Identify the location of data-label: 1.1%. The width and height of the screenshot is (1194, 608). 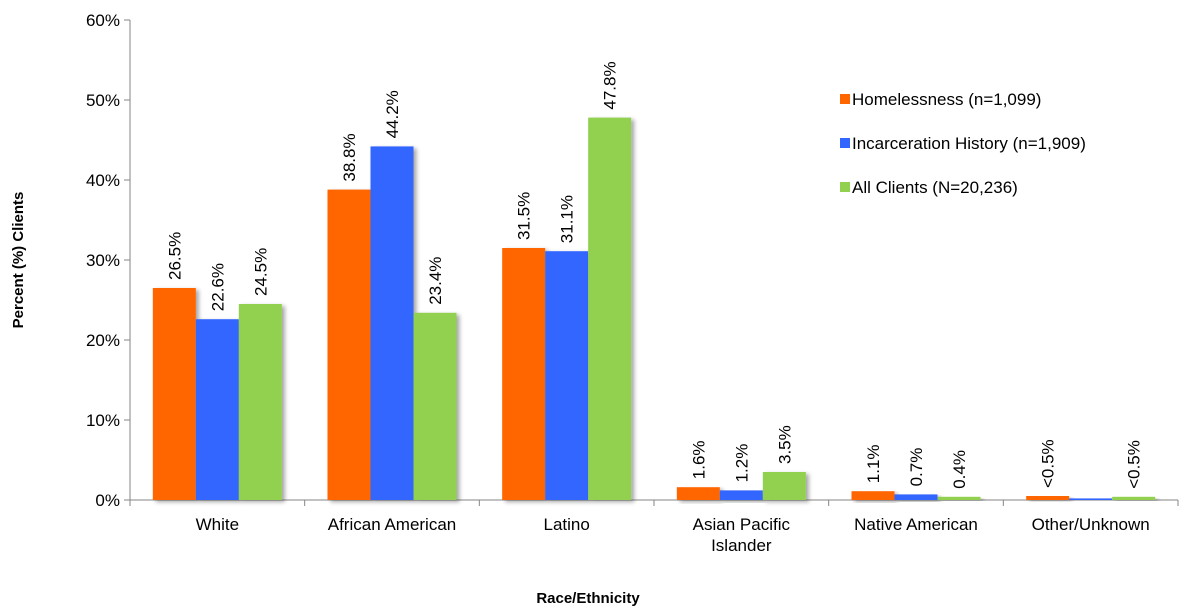
(873, 463).